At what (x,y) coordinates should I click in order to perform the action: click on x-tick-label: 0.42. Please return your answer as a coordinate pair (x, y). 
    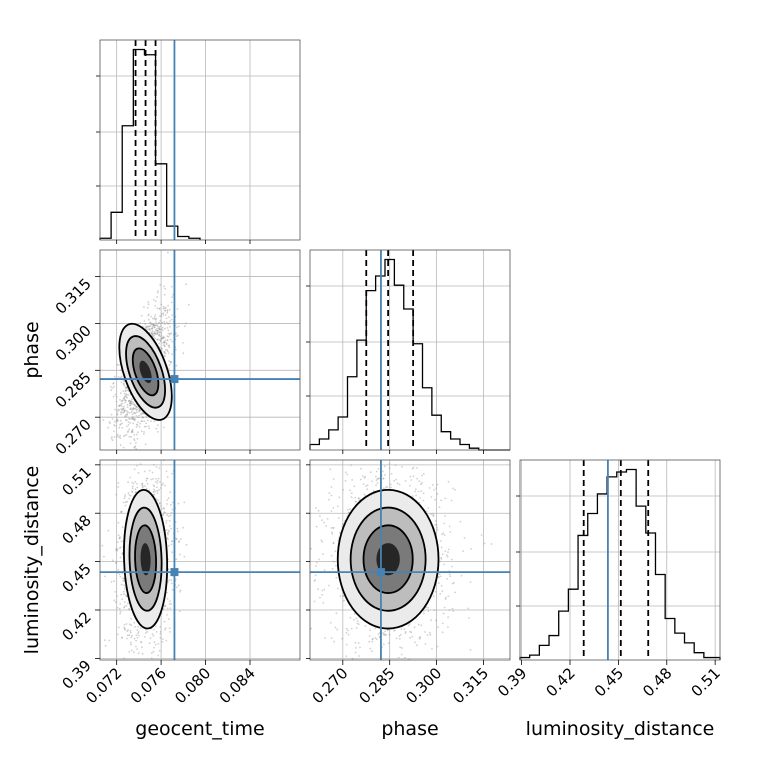
    Looking at the image, I should click on (560, 682).